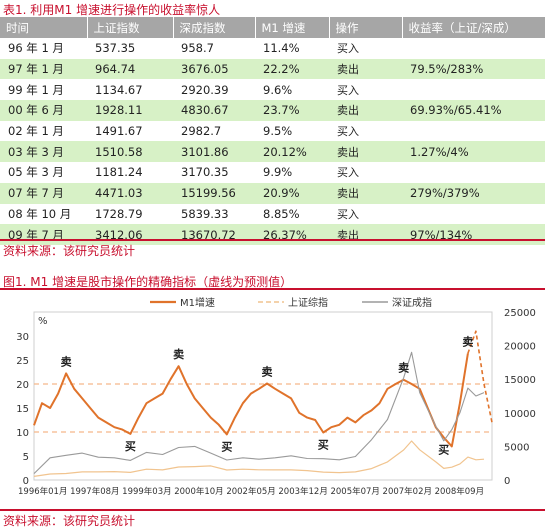 This screenshot has width=545, height=530. Describe the element at coordinates (119, 213) in the screenshot. I see `cell-shanghai: 1728.79` at that location.